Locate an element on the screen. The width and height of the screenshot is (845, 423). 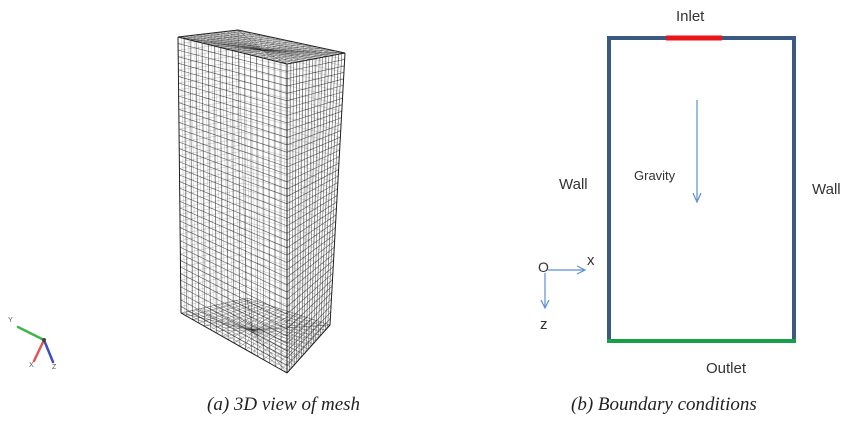
caption-b: (b) Boundary conditions is located at coordinates (664, 404).